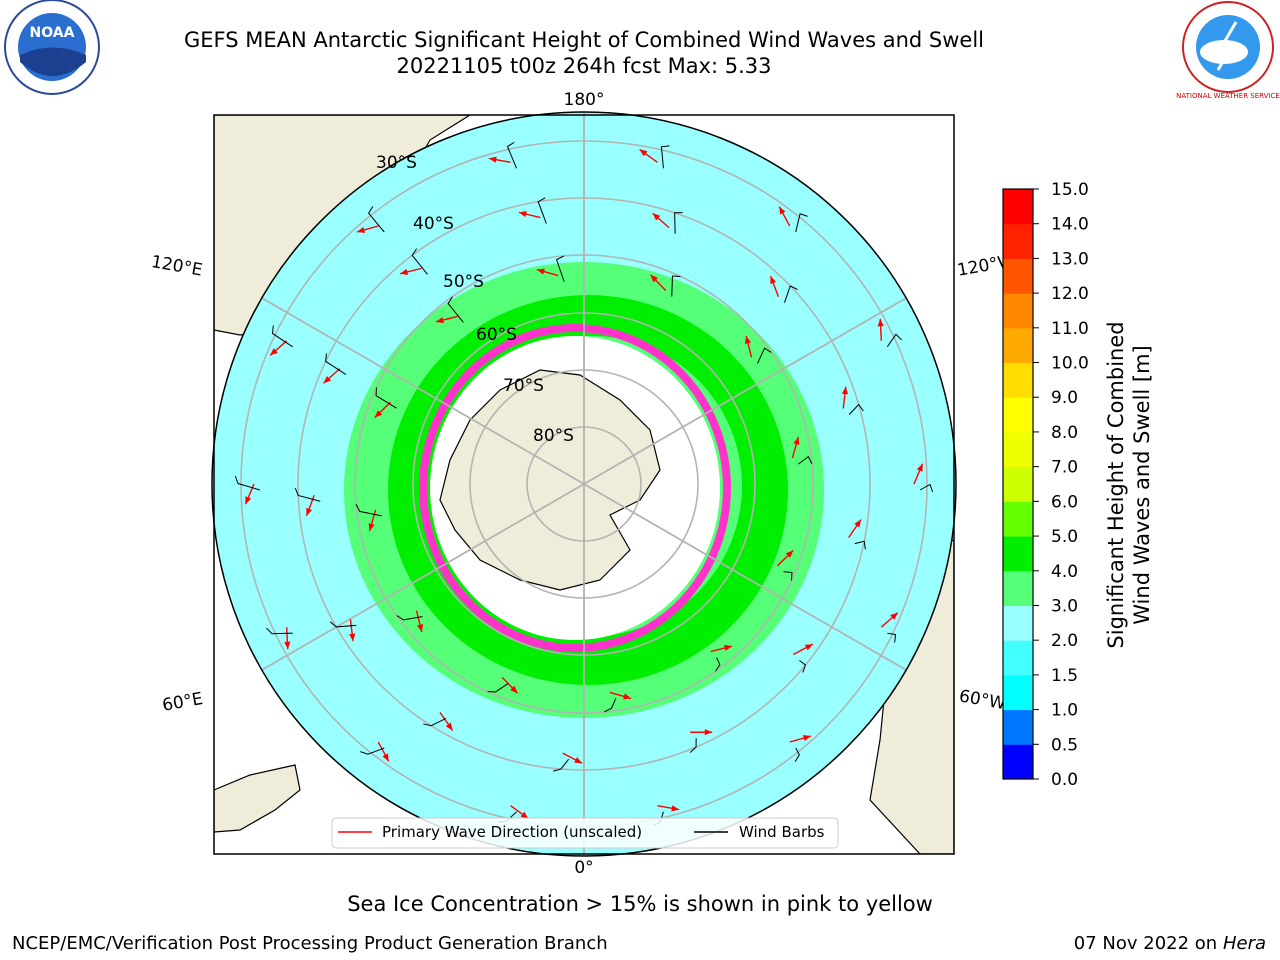 This screenshot has height=960, width=1280. Describe the element at coordinates (1064, 468) in the screenshot. I see `colorbar-tick-label: 7.0` at that location.